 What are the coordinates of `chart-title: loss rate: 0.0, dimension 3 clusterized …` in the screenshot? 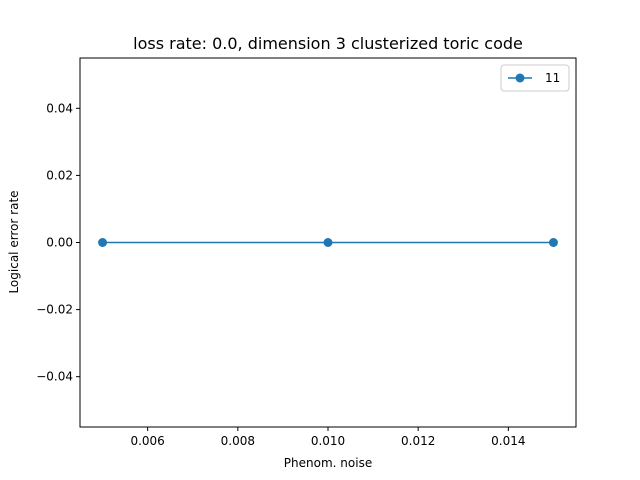 It's located at (328, 43).